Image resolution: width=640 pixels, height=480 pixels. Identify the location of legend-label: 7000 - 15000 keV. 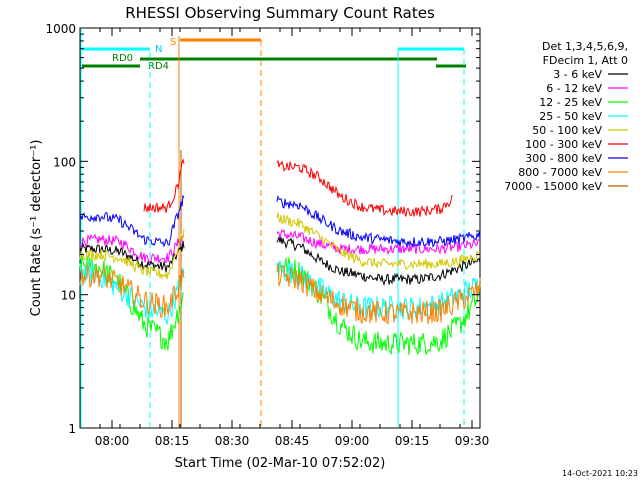
(553, 186).